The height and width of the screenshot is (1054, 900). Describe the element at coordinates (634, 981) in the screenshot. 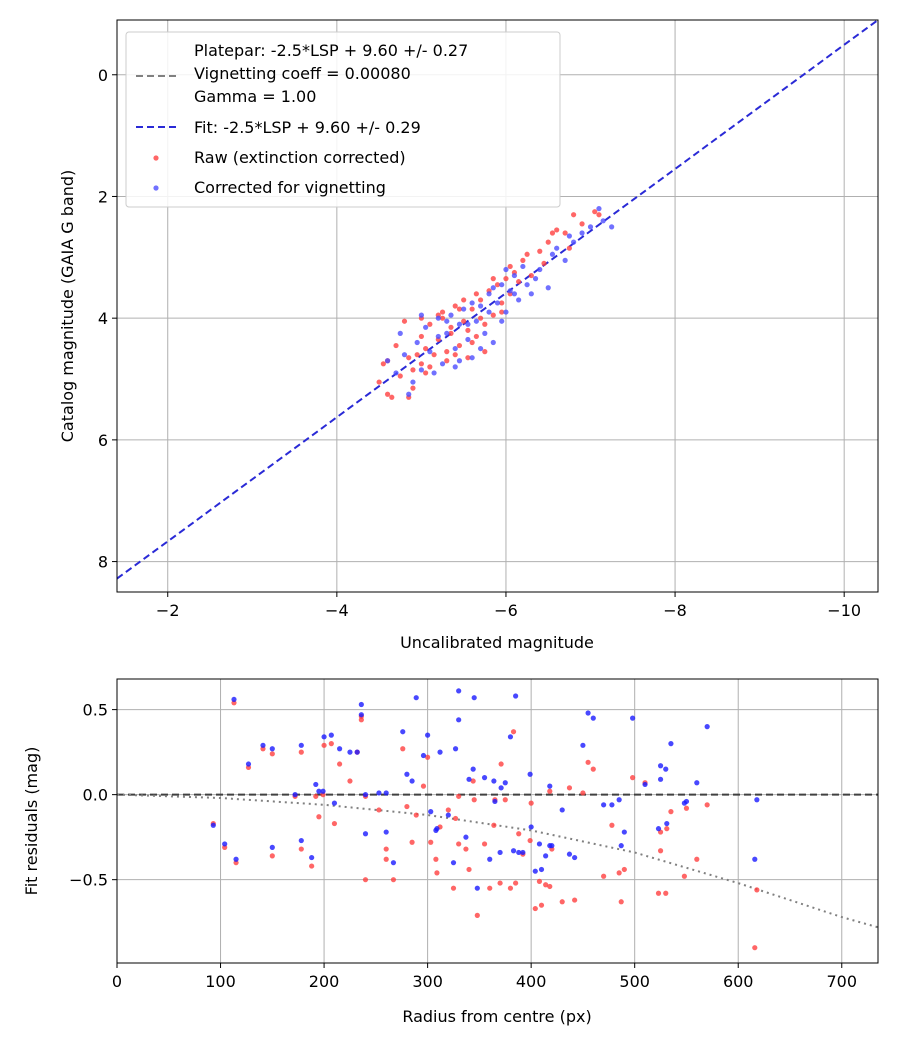

I see `bottom-x-tick-label: 500` at that location.